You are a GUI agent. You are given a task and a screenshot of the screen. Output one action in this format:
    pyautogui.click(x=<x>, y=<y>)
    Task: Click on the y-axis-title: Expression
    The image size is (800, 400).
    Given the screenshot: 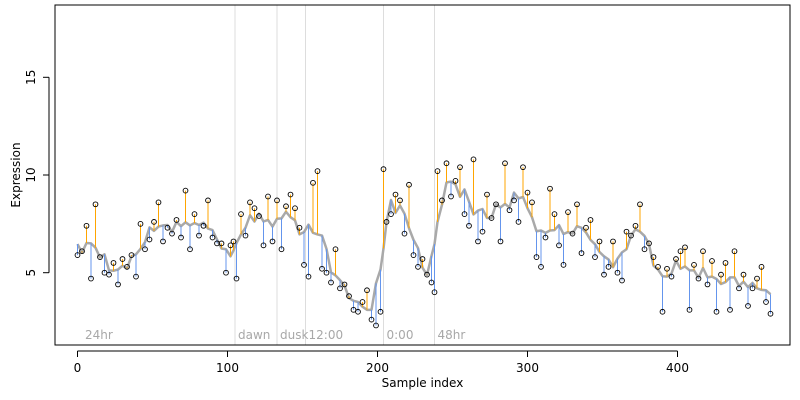 What is the action you would take?
    pyautogui.click(x=16, y=174)
    